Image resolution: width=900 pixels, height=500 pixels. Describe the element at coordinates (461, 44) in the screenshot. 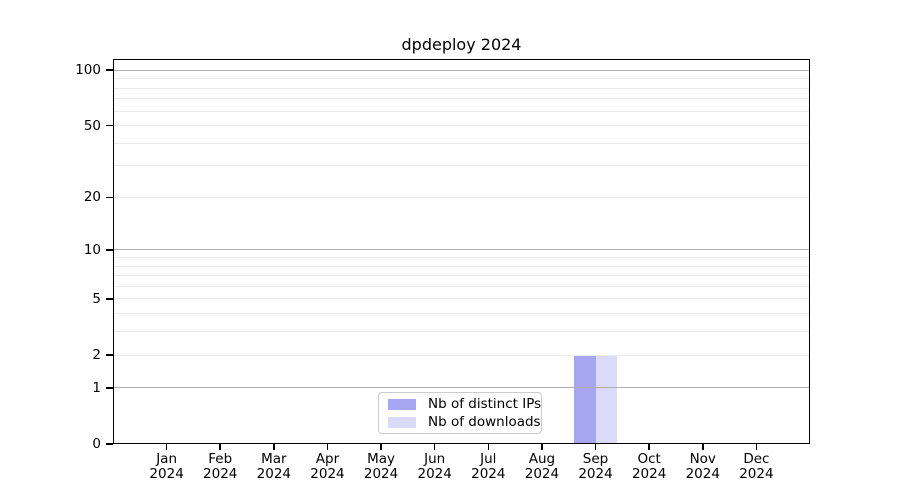

I see `chart-title: dpdeploy 2024` at that location.